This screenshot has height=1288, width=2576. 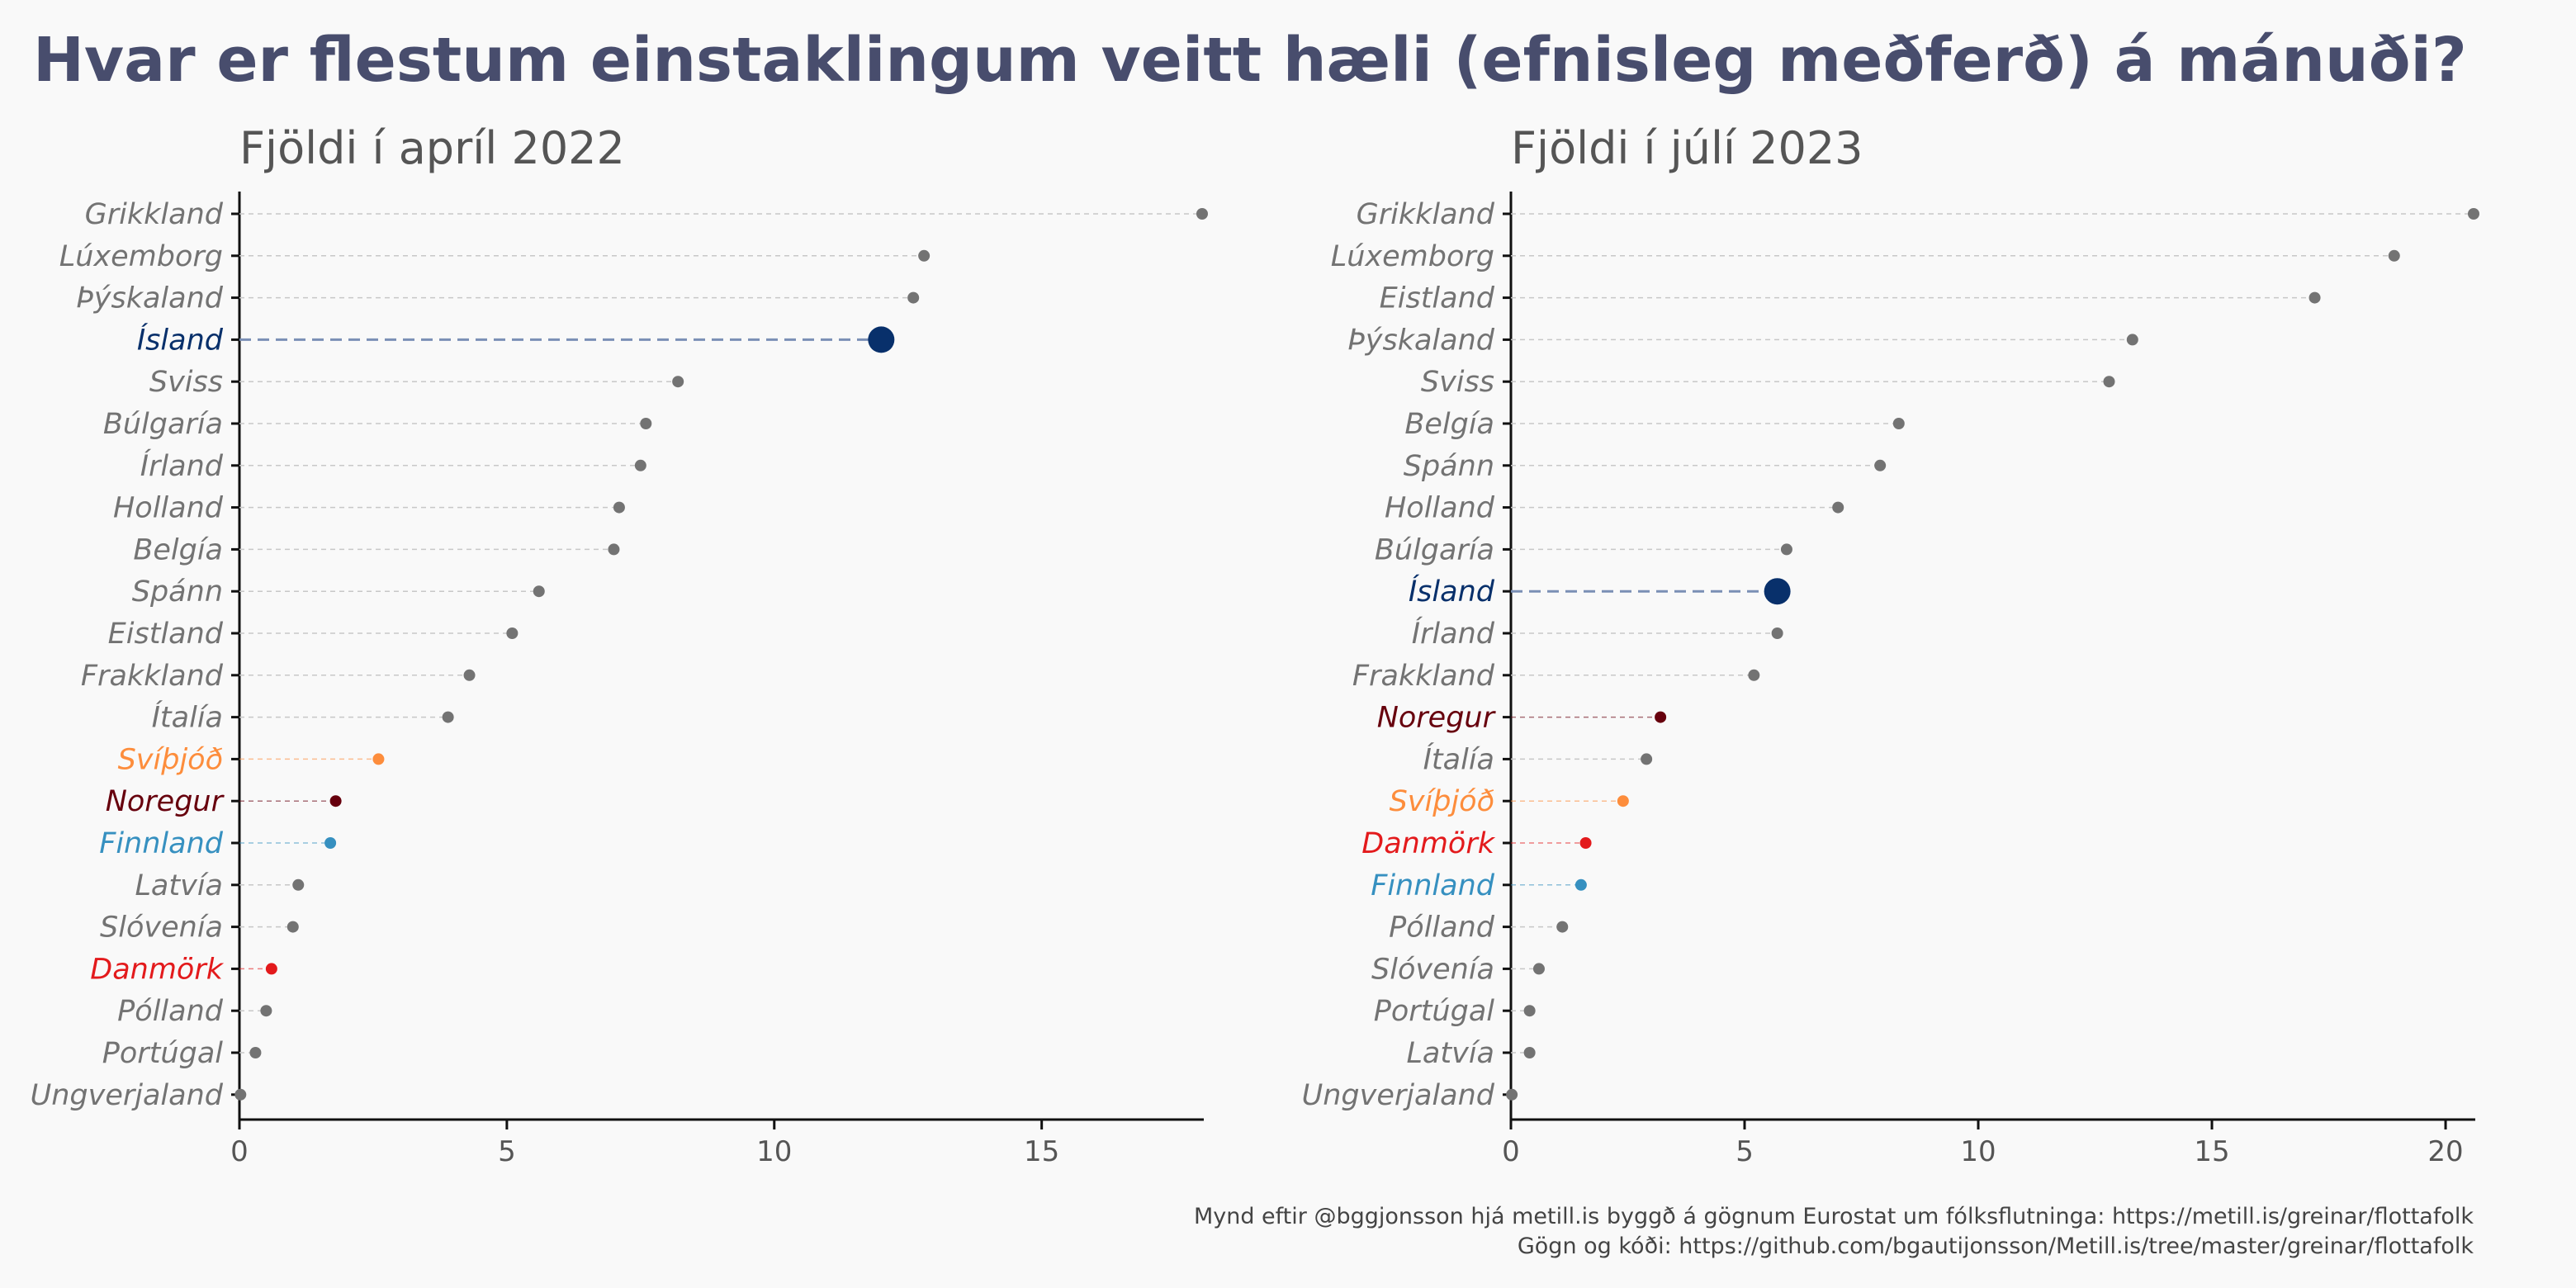 I want to click on category-label: Spánn, so click(x=1449, y=466).